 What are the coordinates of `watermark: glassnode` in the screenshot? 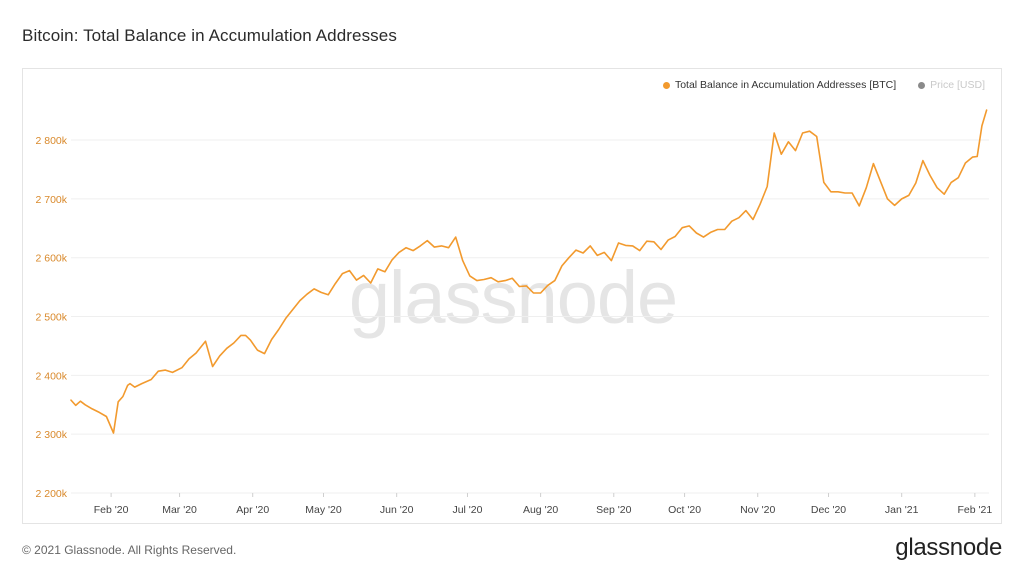 It's located at (513, 297).